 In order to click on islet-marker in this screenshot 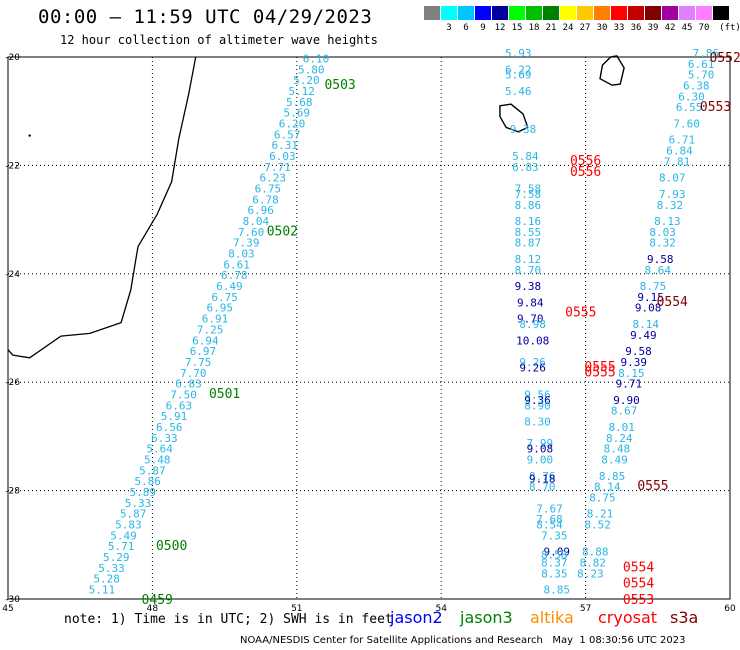, I will do `click(29, 135)`.